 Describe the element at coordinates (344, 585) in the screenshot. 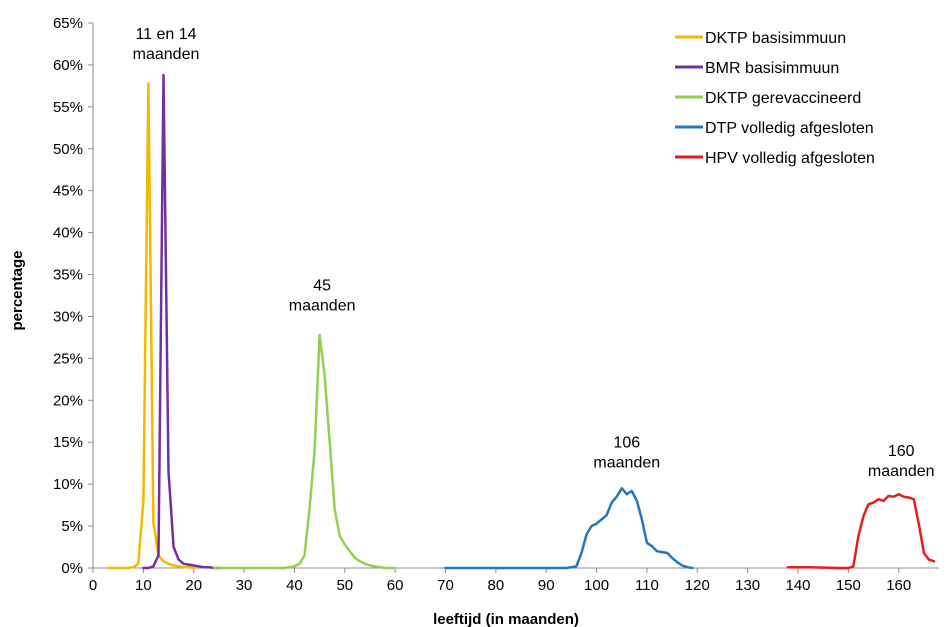

I see `x-tick-label: 50` at that location.